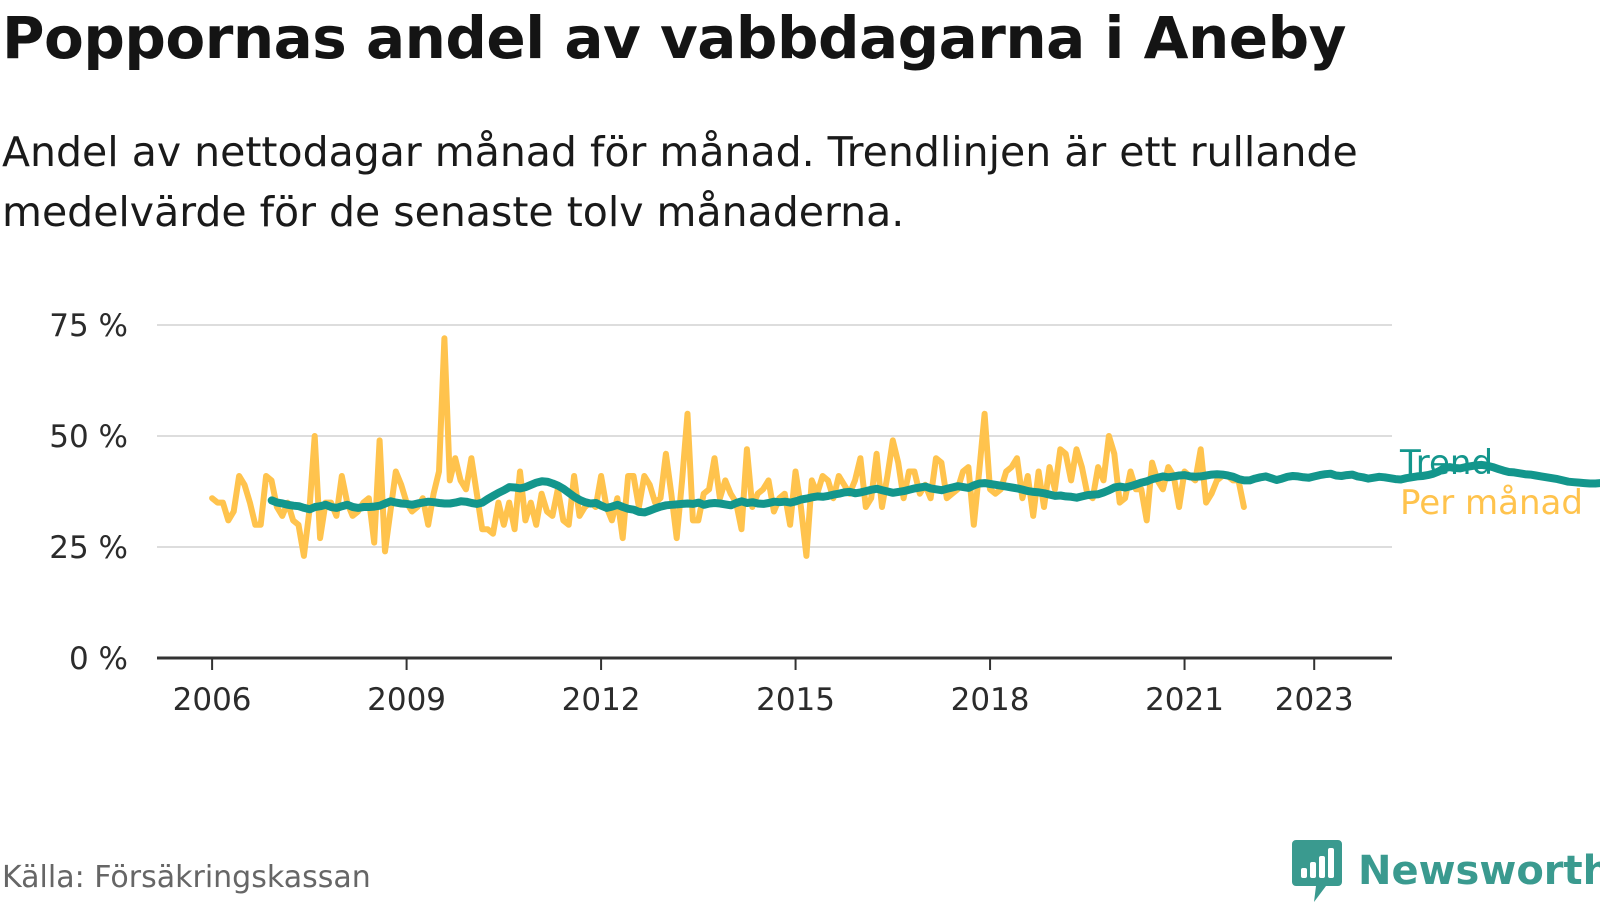  What do you see at coordinates (1184, 700) in the screenshot?
I see `x-tick-label: 2021` at bounding box center [1184, 700].